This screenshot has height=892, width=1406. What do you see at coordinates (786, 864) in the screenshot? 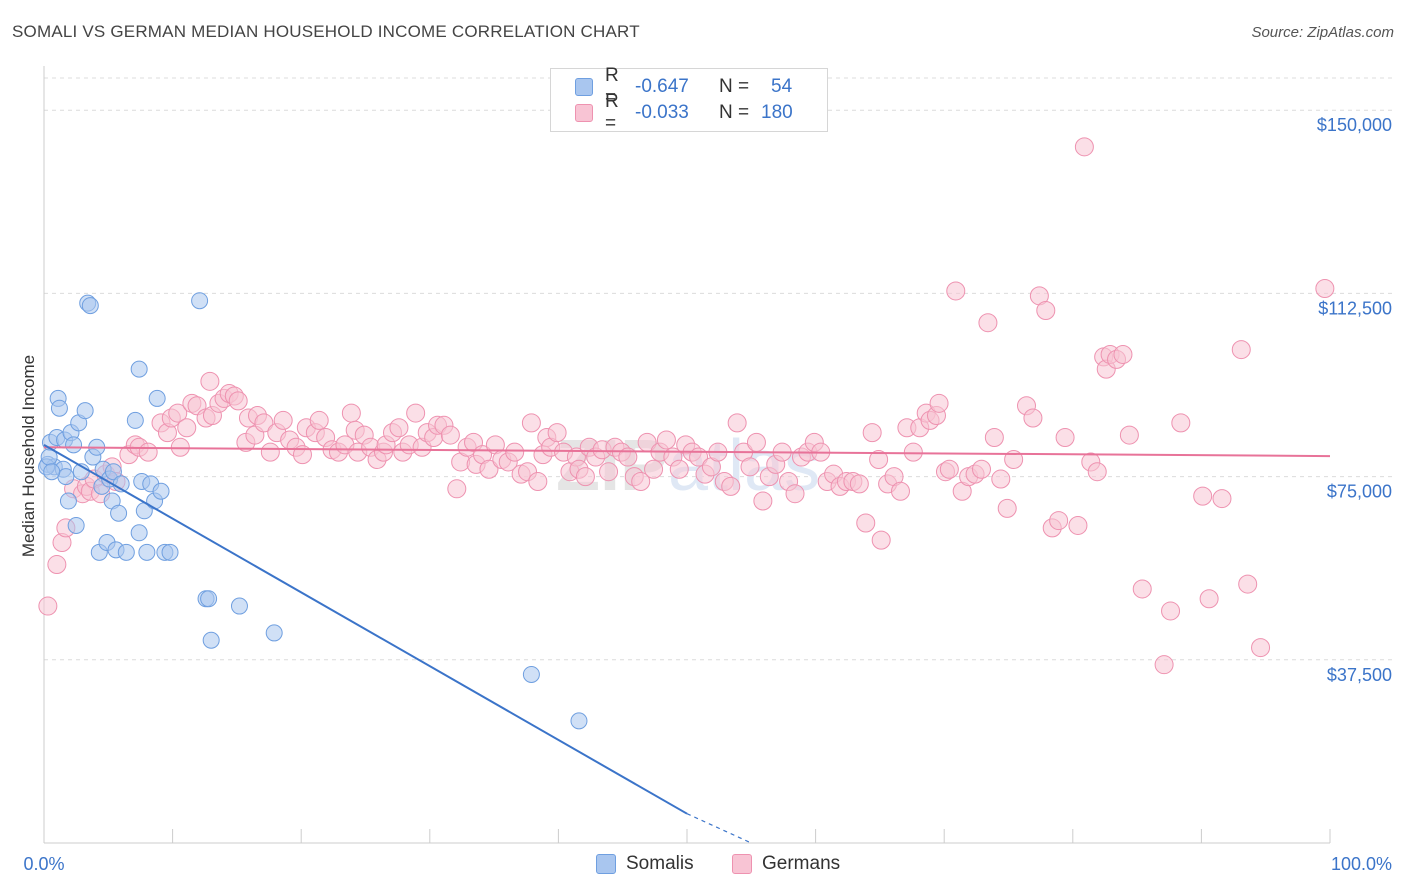
I see `legend-item-germans: Germans` at bounding box center [786, 864].